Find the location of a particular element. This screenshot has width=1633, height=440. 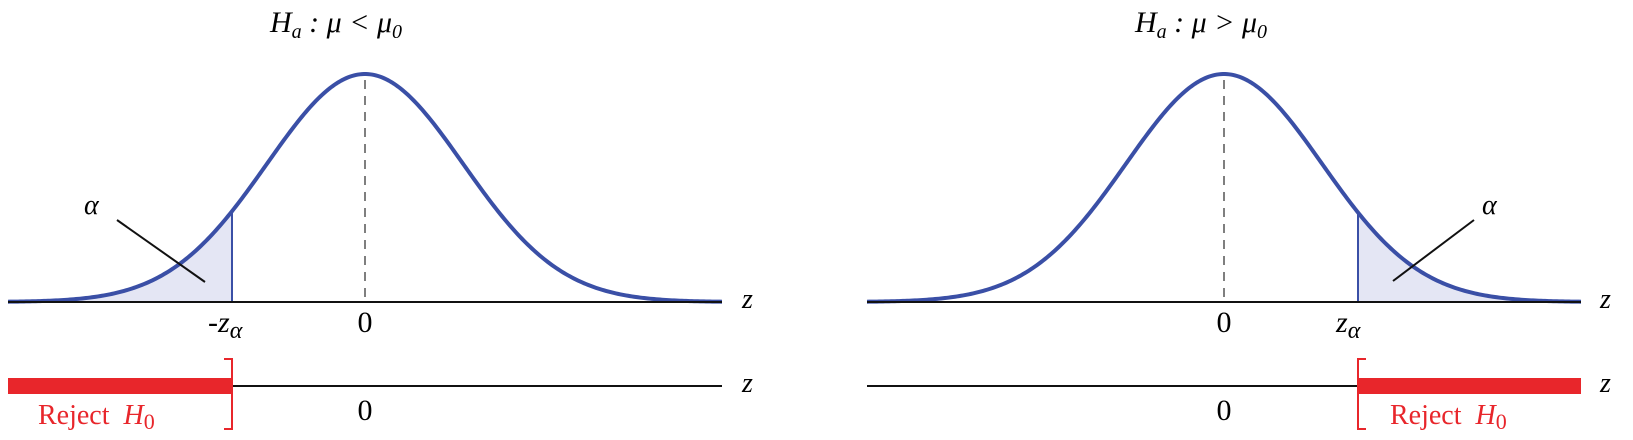

panel-title: Ha : μ > μ0 is located at coordinates (1200, 24).